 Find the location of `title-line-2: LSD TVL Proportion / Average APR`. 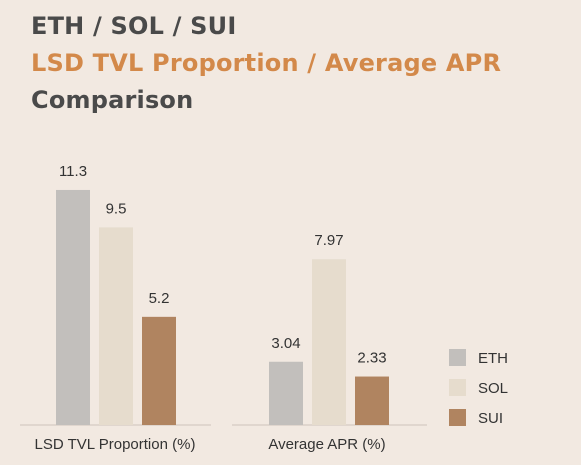

title-line-2: LSD TVL Proportion / Average APR is located at coordinates (266, 63).